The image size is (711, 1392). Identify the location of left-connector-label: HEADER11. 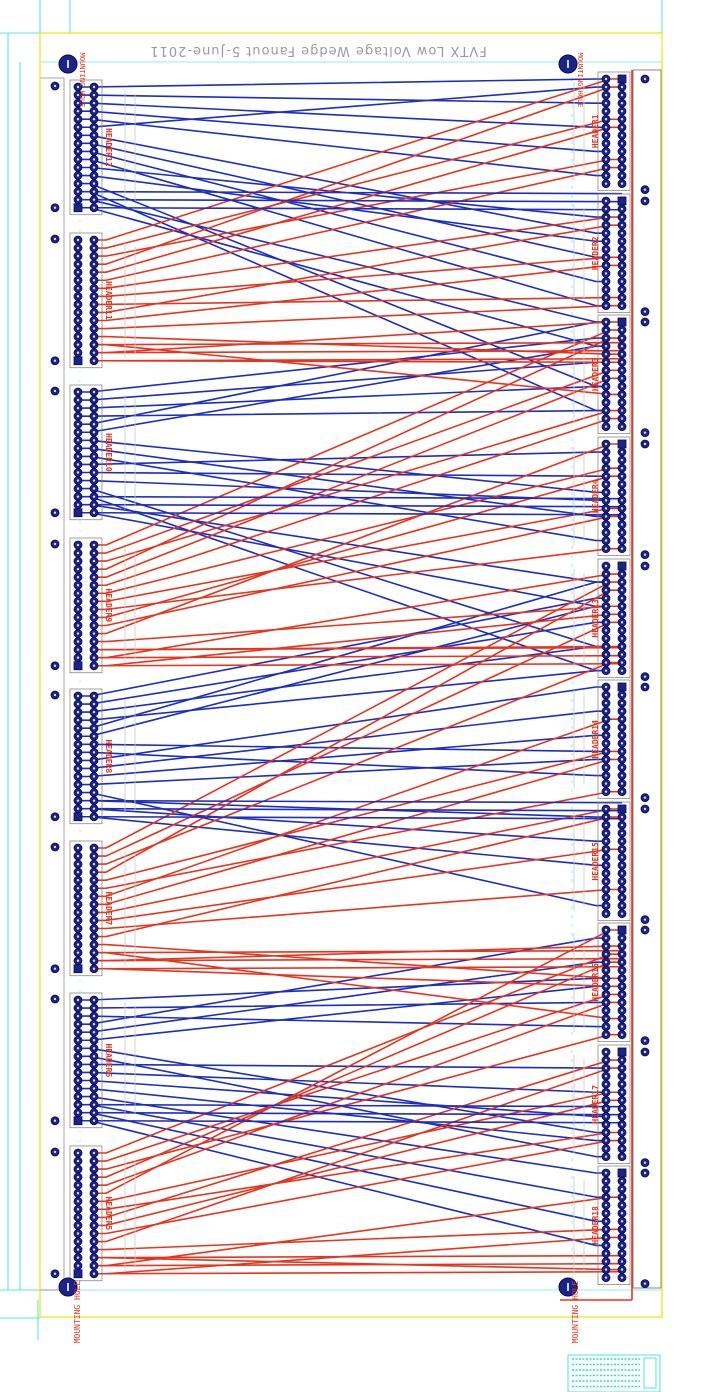
(108, 300).